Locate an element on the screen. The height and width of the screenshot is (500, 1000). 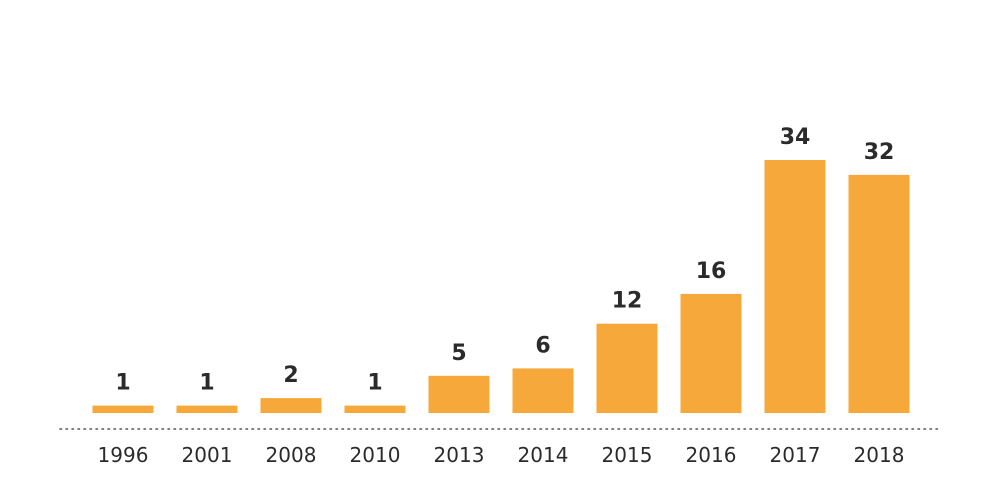
bar-2013 is located at coordinates (459, 394).